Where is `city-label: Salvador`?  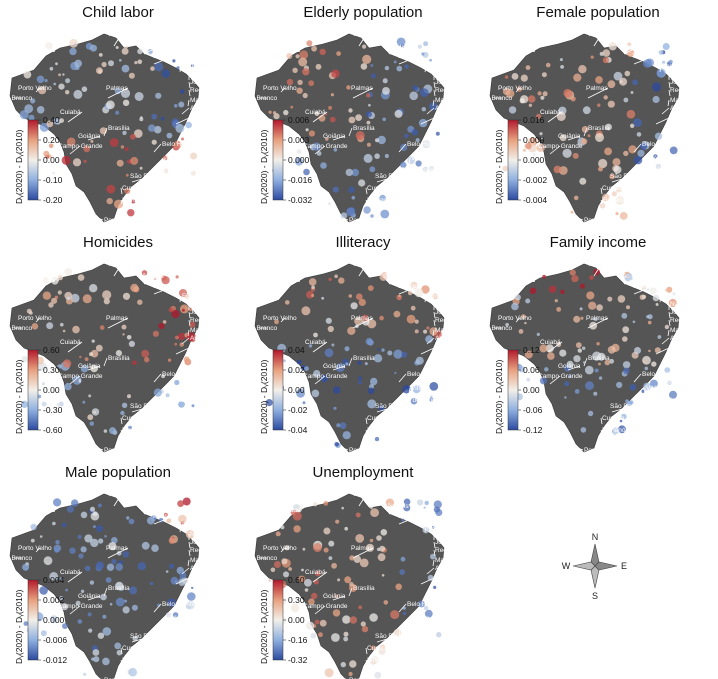
city-label: Salvador is located at coordinates (203, 578).